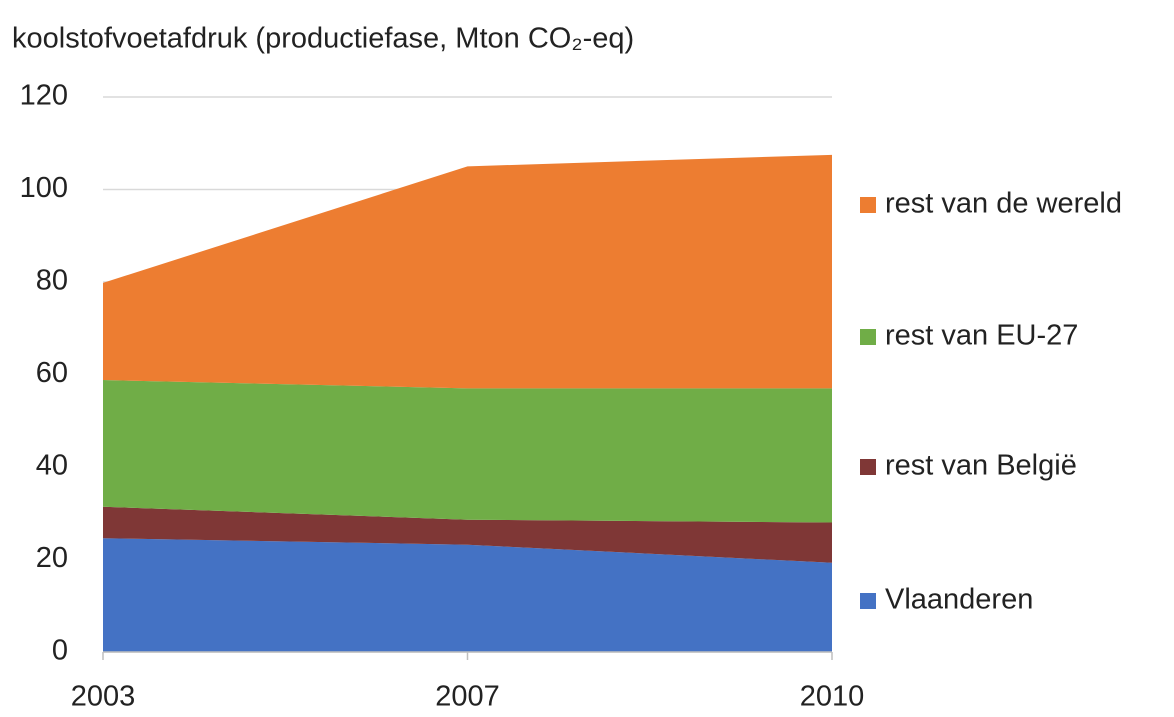  I want to click on y-tick-label: 20, so click(52, 558).